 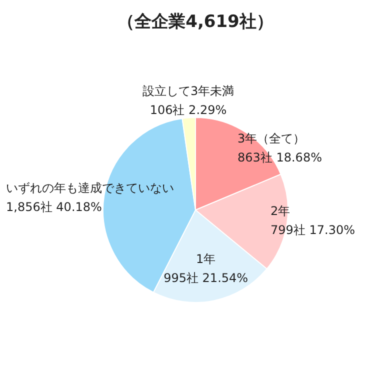 I want to click on slice-label: 3年（全て）, so click(x=272, y=139).